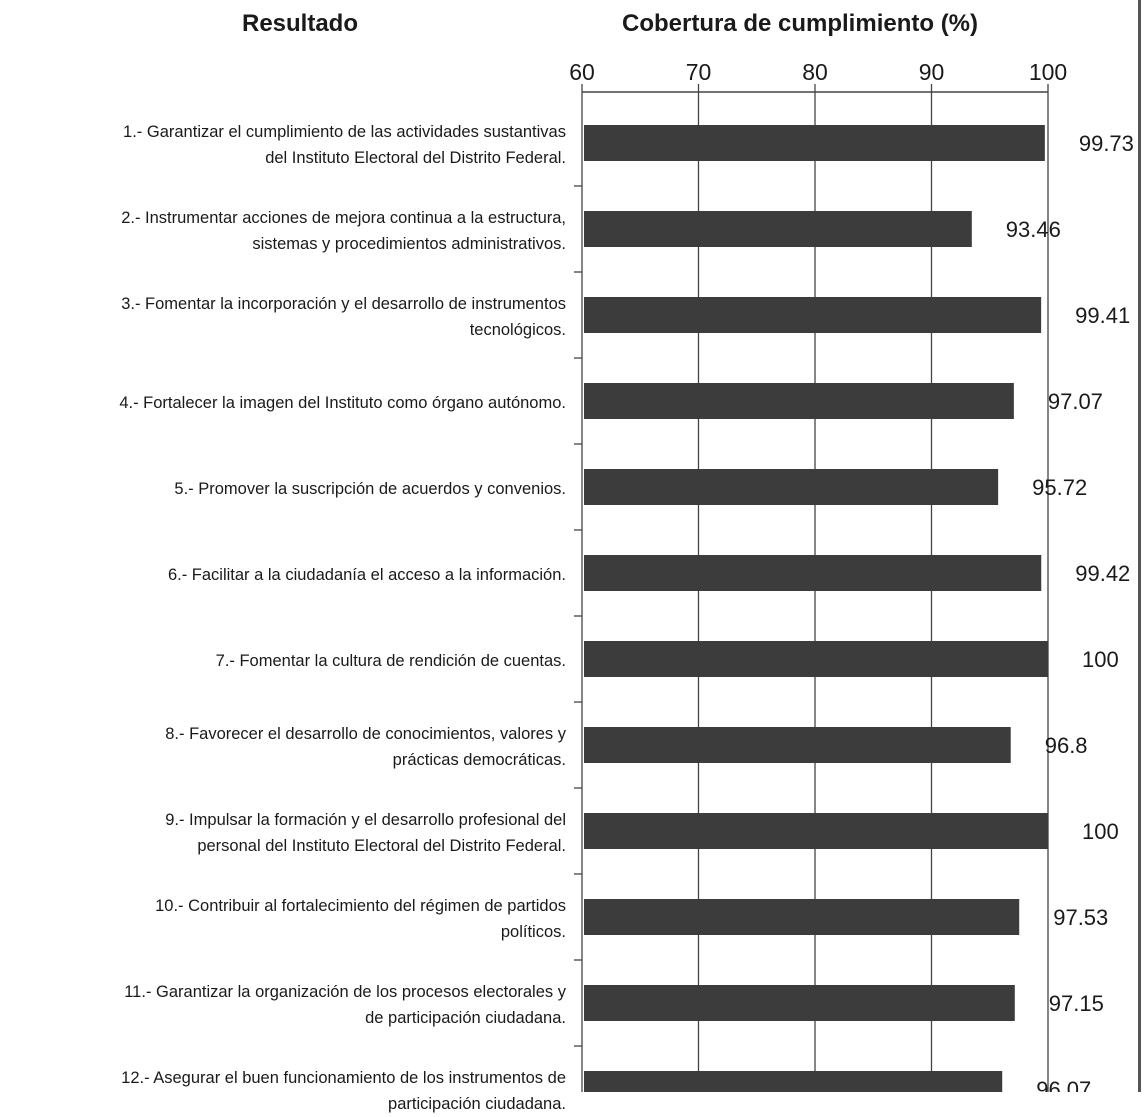 This screenshot has width=1145, height=1117. What do you see at coordinates (1048, 72) in the screenshot?
I see `x-tick-label: 100` at bounding box center [1048, 72].